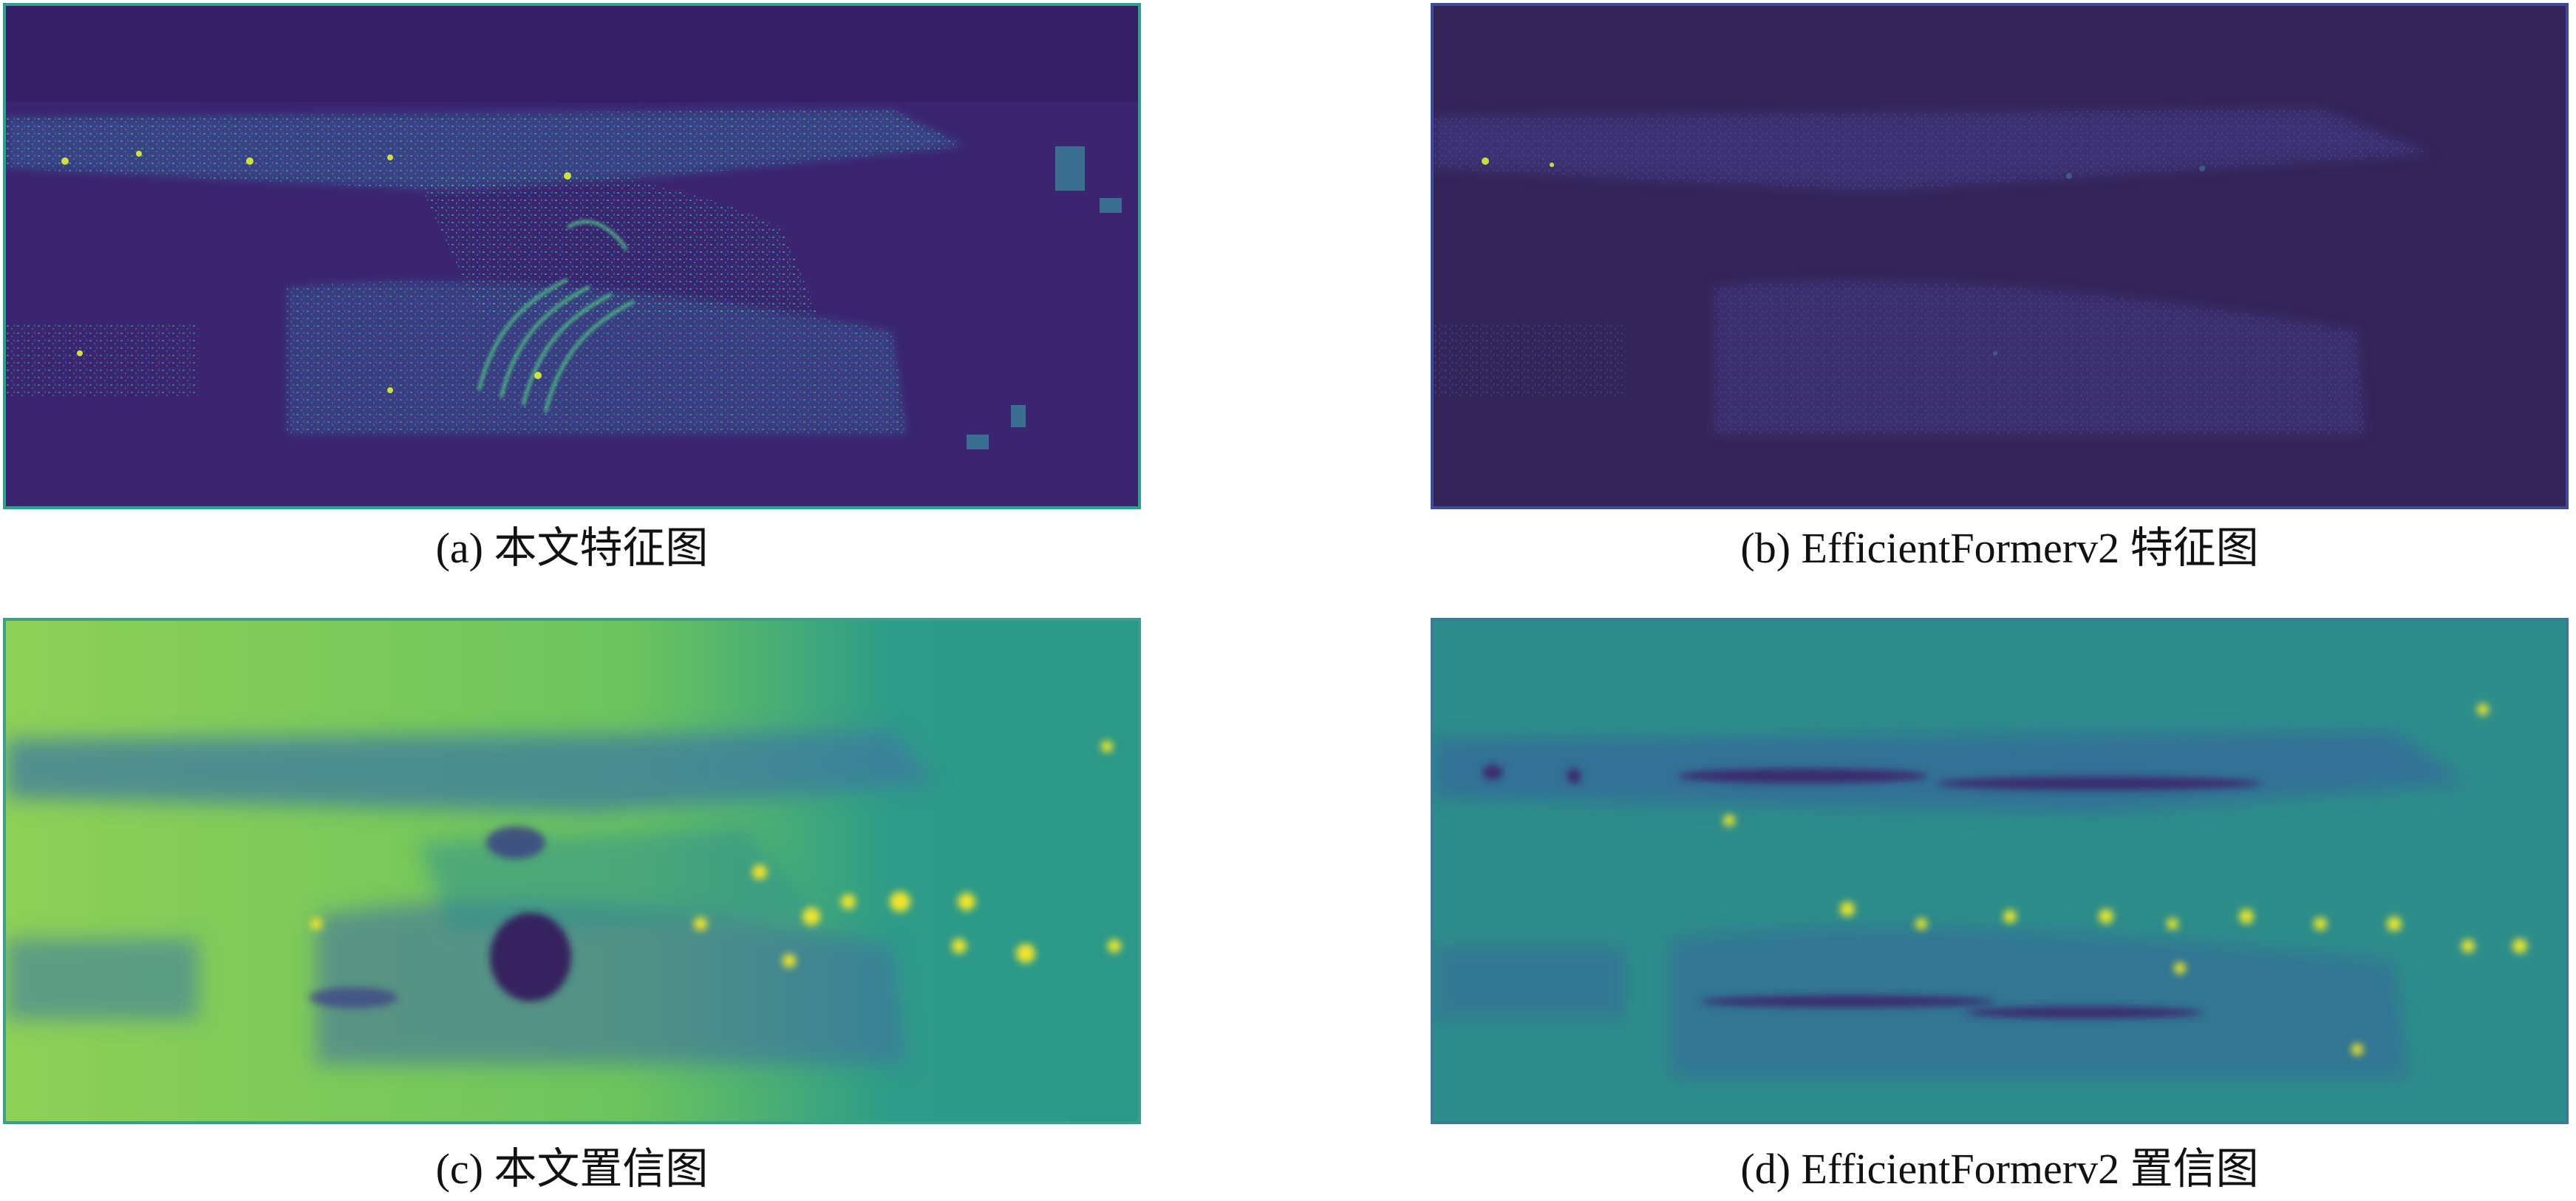  Describe the element at coordinates (1999, 1169) in the screenshot. I see `caption-d: (d) EfficientFormerv2 置信图` at that location.